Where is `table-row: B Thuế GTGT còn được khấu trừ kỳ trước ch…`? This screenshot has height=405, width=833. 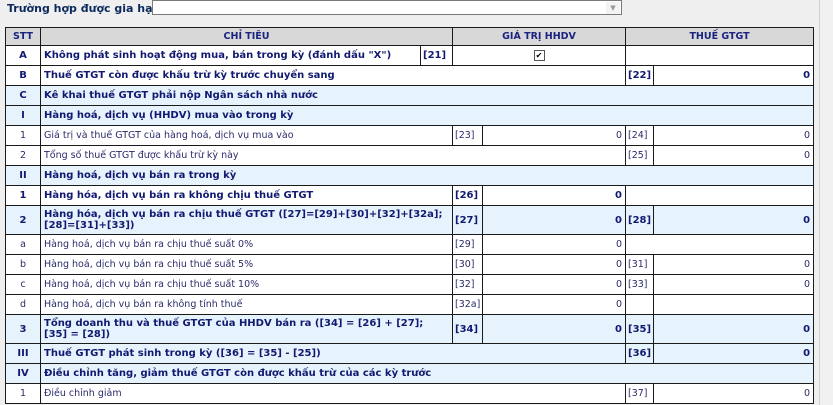
table-row: B Thuế GTGT còn được khấu trừ kỳ trước ch… is located at coordinates (410, 75).